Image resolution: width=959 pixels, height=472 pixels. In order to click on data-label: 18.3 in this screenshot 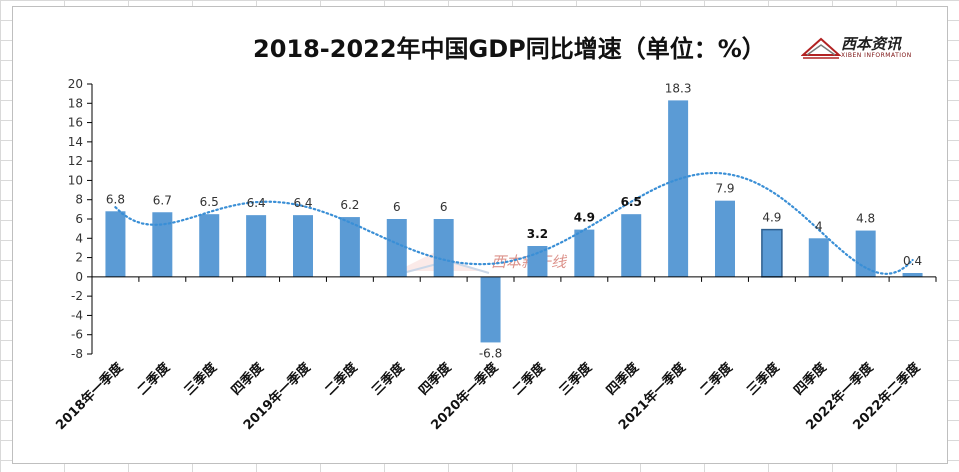, I will do `click(678, 88)`.